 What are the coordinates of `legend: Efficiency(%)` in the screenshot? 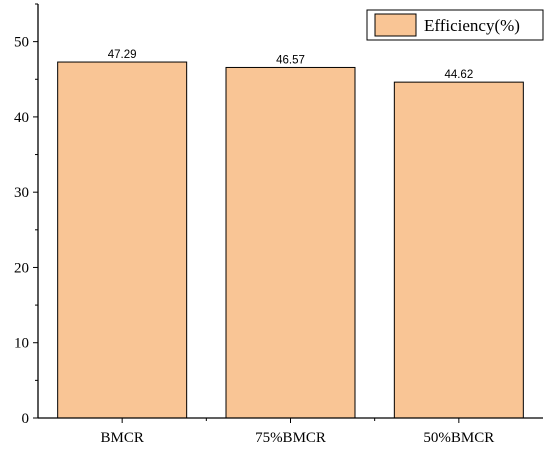 It's located at (455, 25).